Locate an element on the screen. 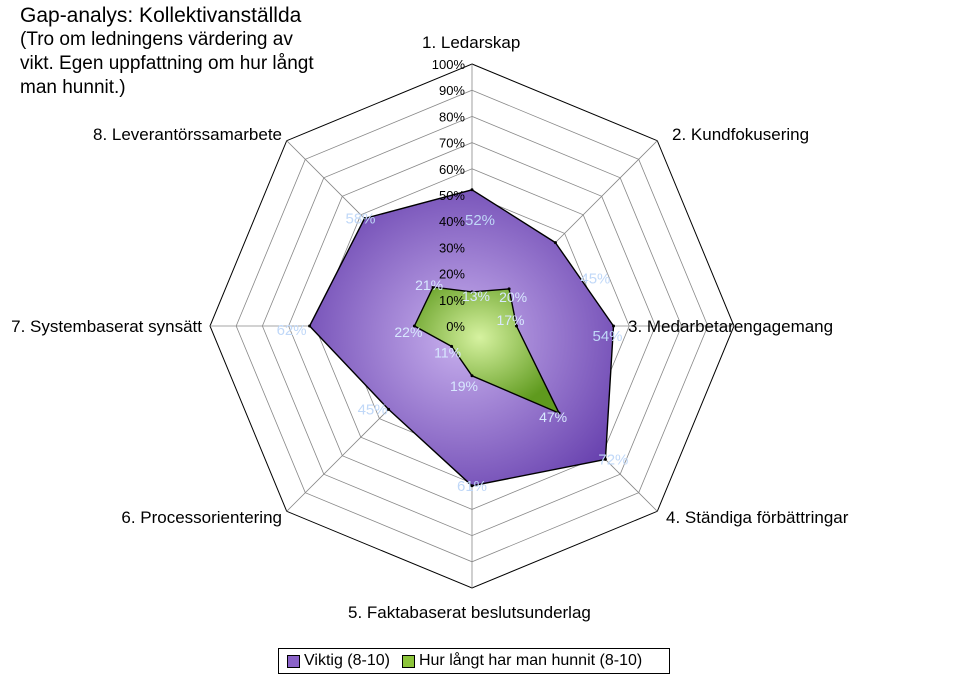 This screenshot has width=960, height=678. tick-label-8: 80% is located at coordinates (452, 116).